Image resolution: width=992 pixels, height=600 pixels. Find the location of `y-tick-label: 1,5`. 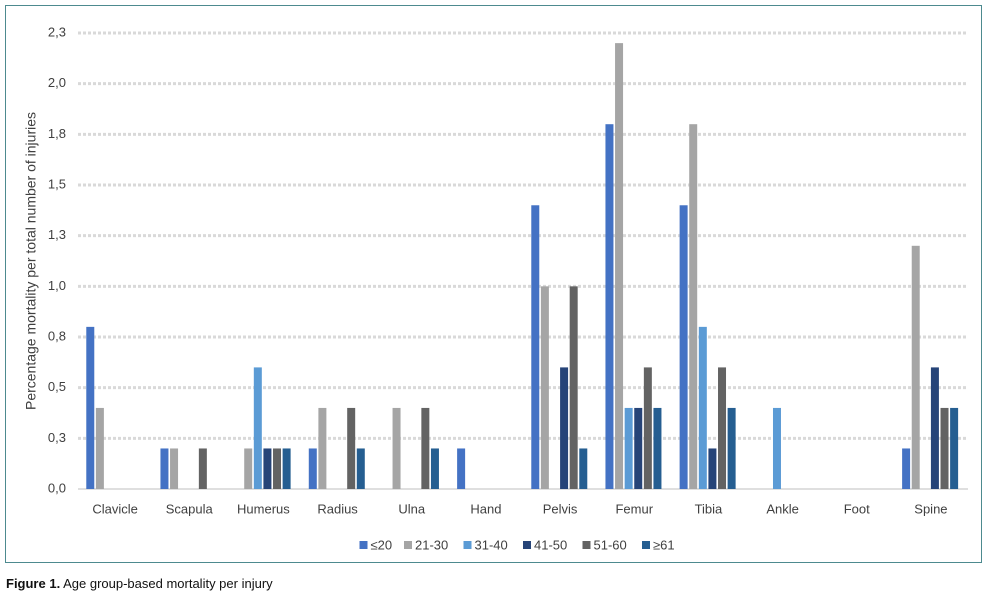

y-tick-label: 1,5 is located at coordinates (57, 183).